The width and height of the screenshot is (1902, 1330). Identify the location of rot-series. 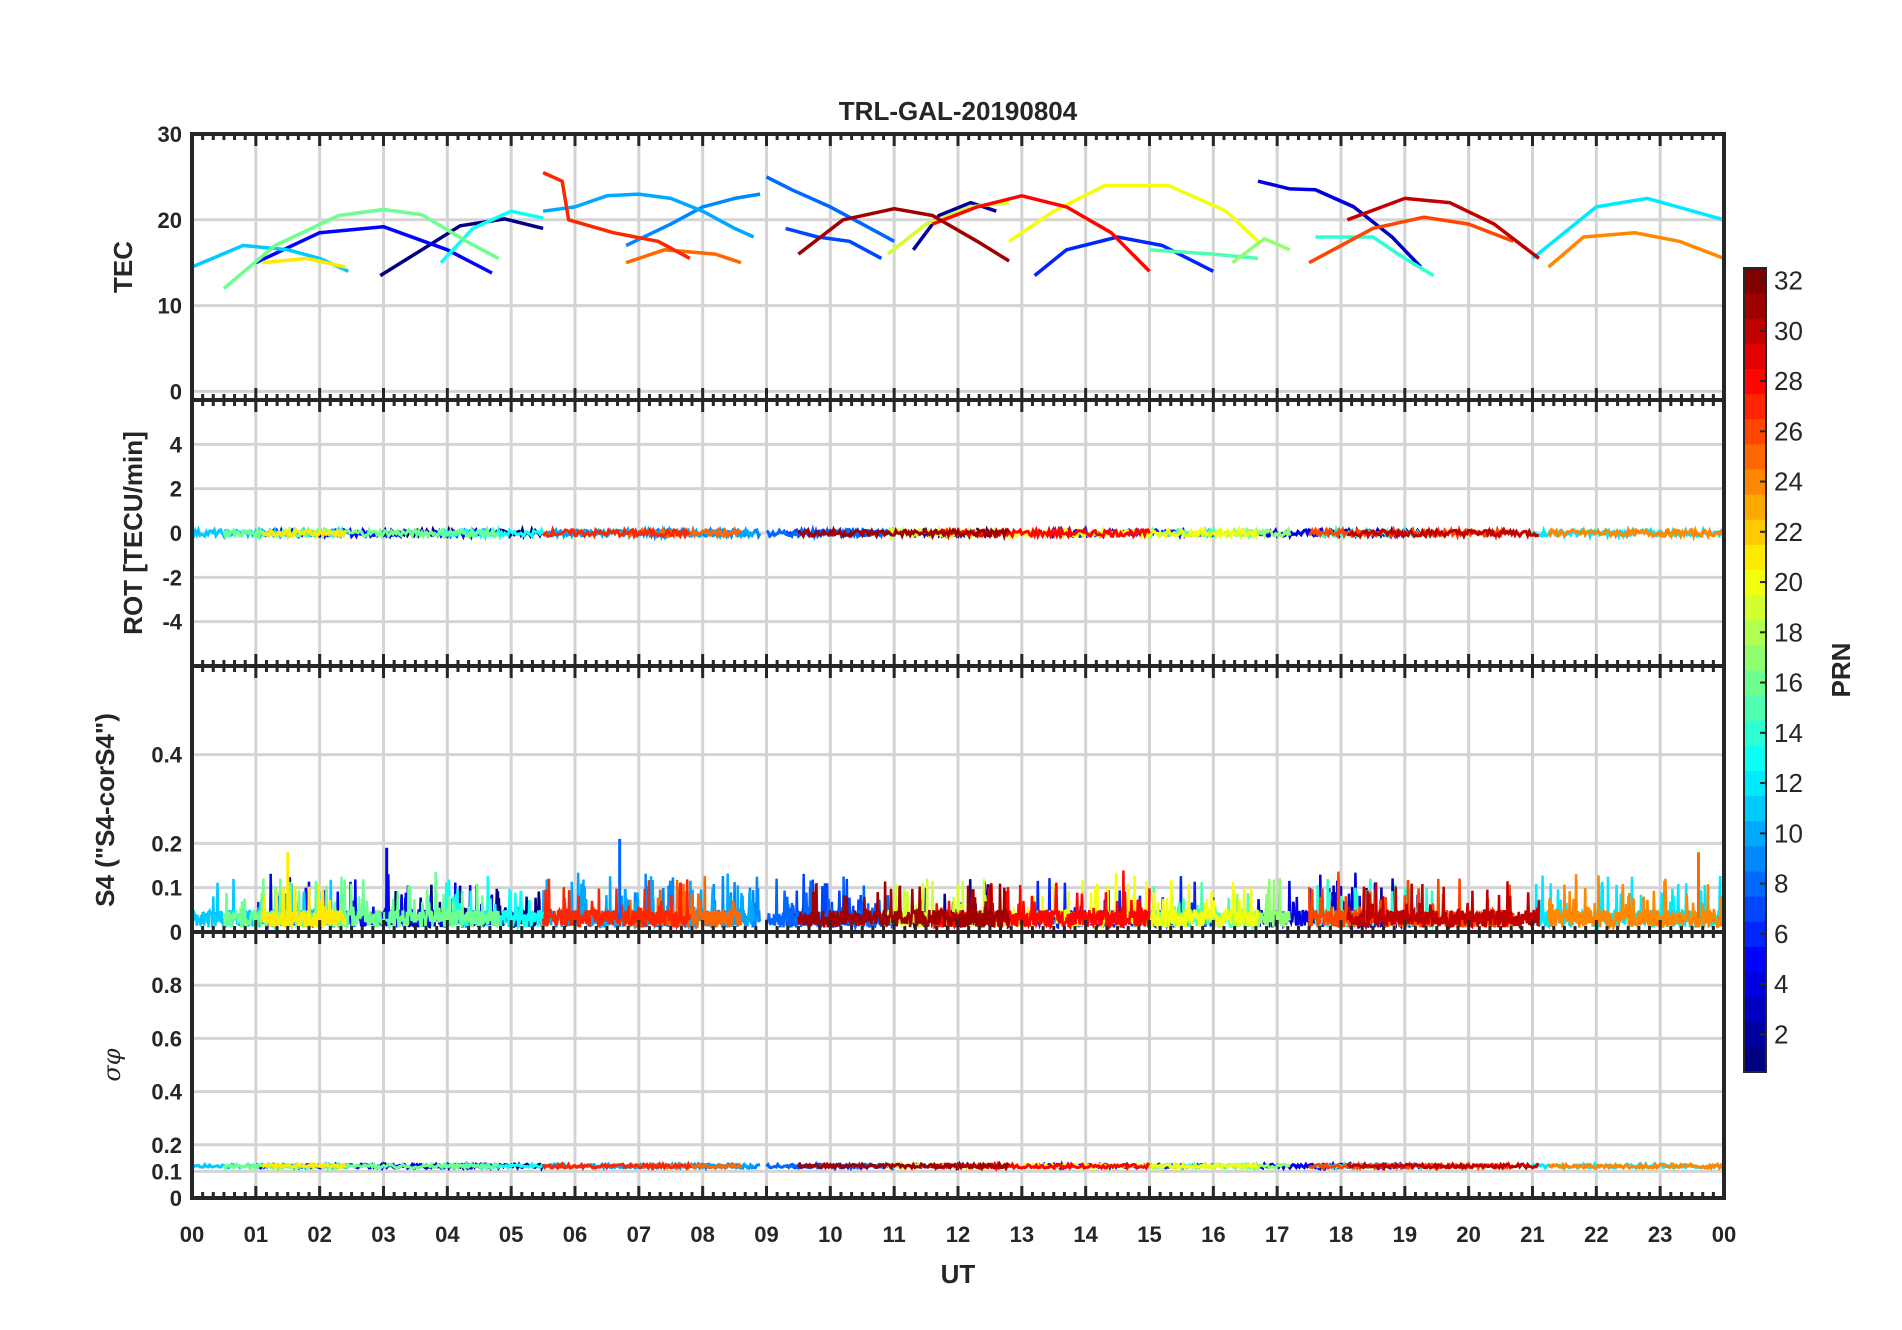
(958, 533).